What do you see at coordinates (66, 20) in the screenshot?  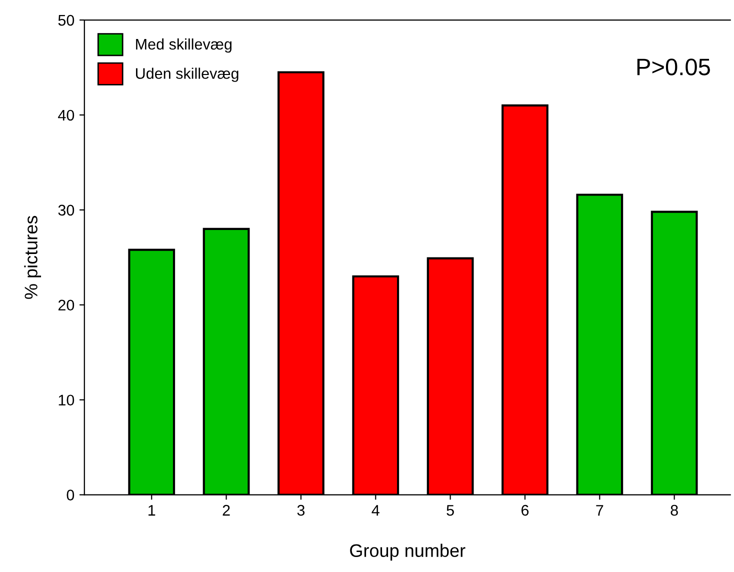 I see `y-tick-label: 50` at bounding box center [66, 20].